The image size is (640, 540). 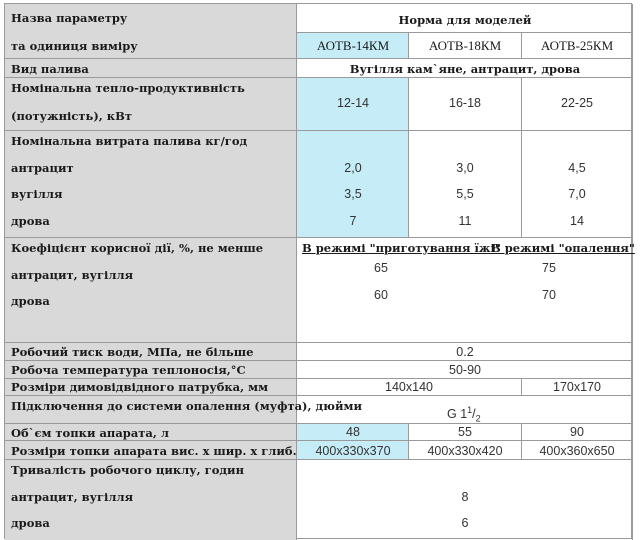 I want to click on cycle-label-cell, so click(x=151, y=500).